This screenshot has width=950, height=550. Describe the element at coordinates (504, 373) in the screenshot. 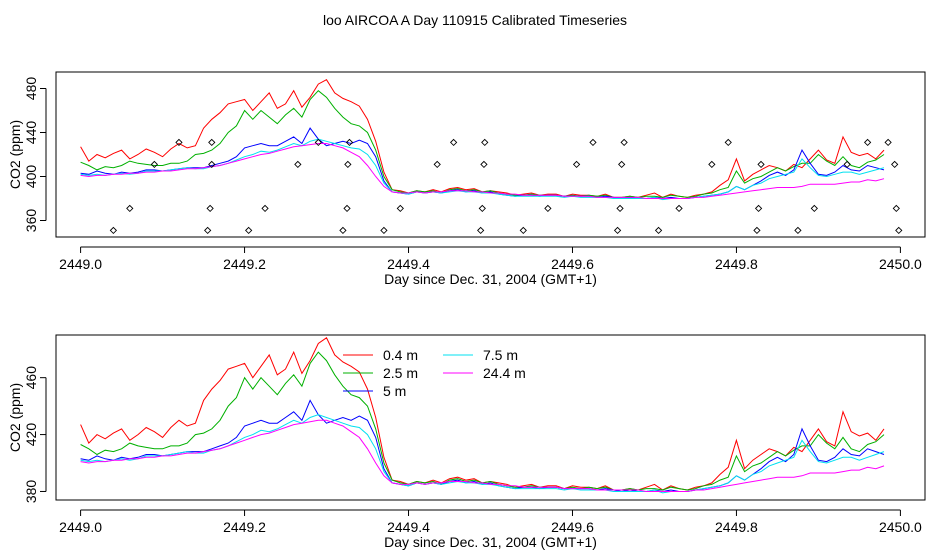

I see `legend-label: 24.4 m` at that location.